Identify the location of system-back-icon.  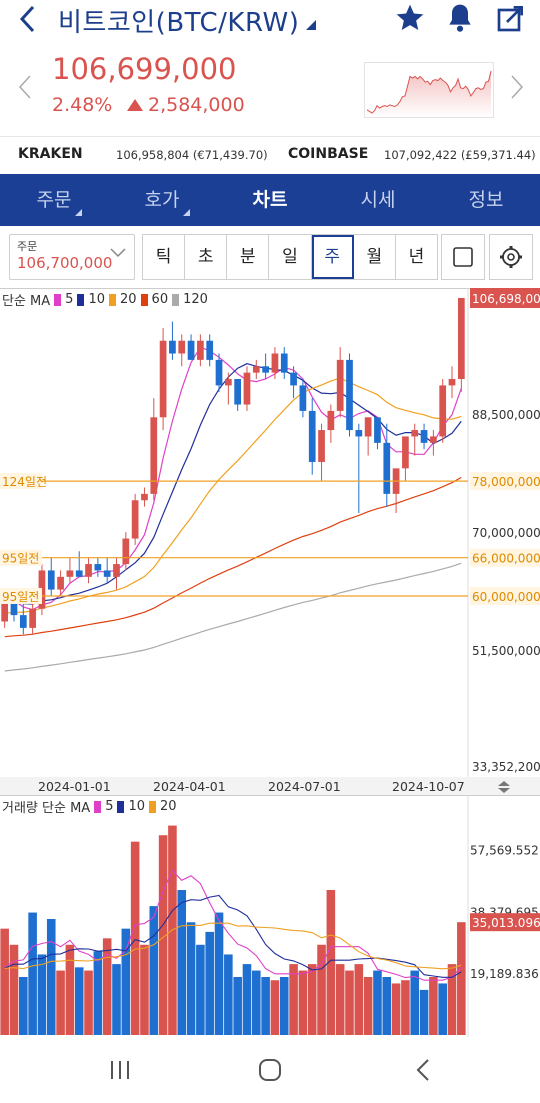
(424, 1072).